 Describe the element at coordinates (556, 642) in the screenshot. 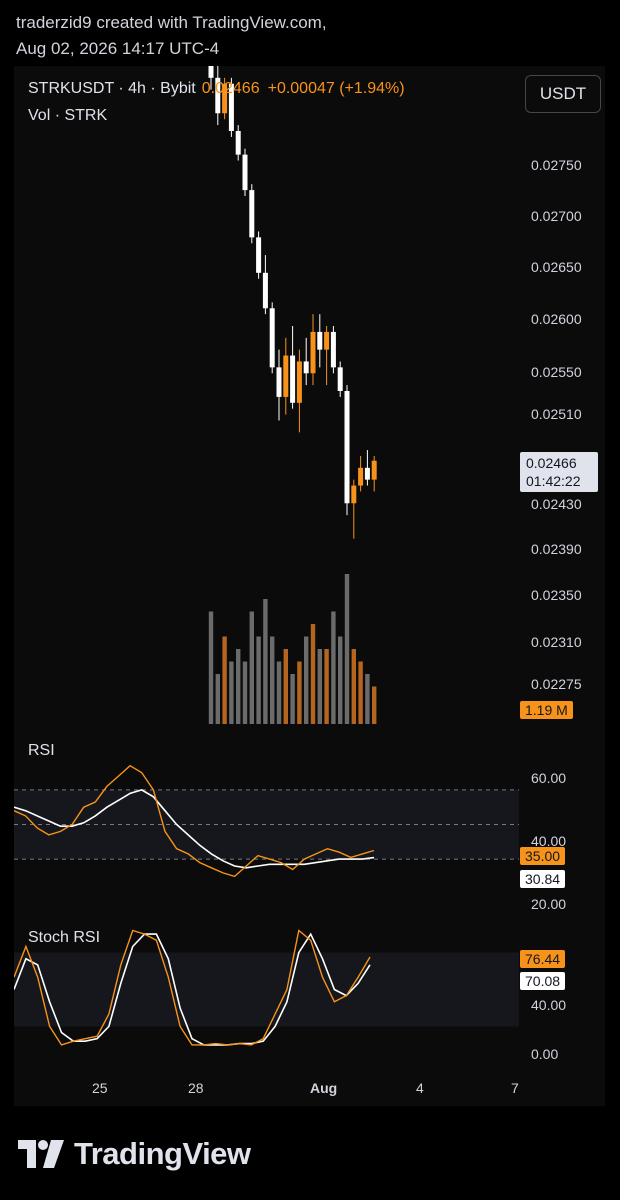

I see `price-tick: 0.02310` at that location.